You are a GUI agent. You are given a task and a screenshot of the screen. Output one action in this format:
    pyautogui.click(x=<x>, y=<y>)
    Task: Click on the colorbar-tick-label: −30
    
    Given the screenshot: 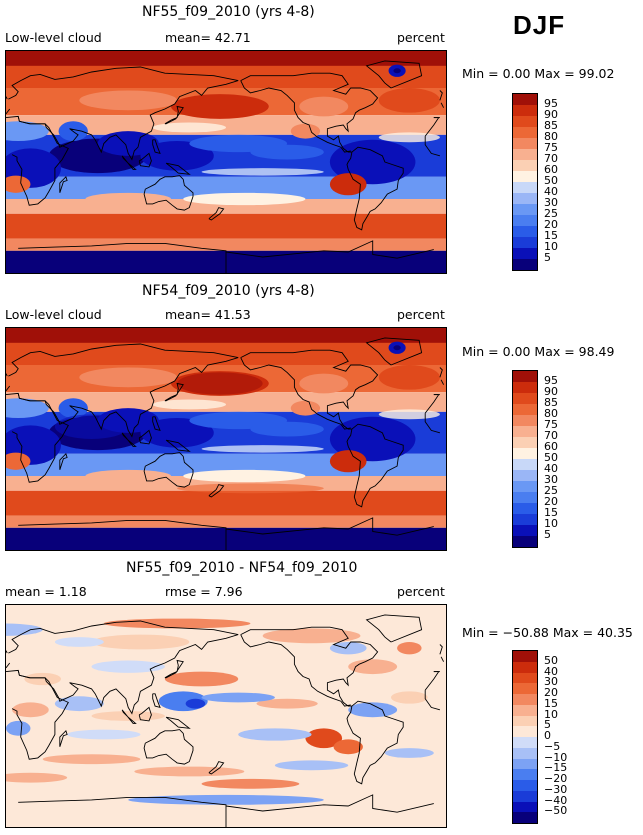 What is the action you would take?
    pyautogui.click(x=556, y=789)
    